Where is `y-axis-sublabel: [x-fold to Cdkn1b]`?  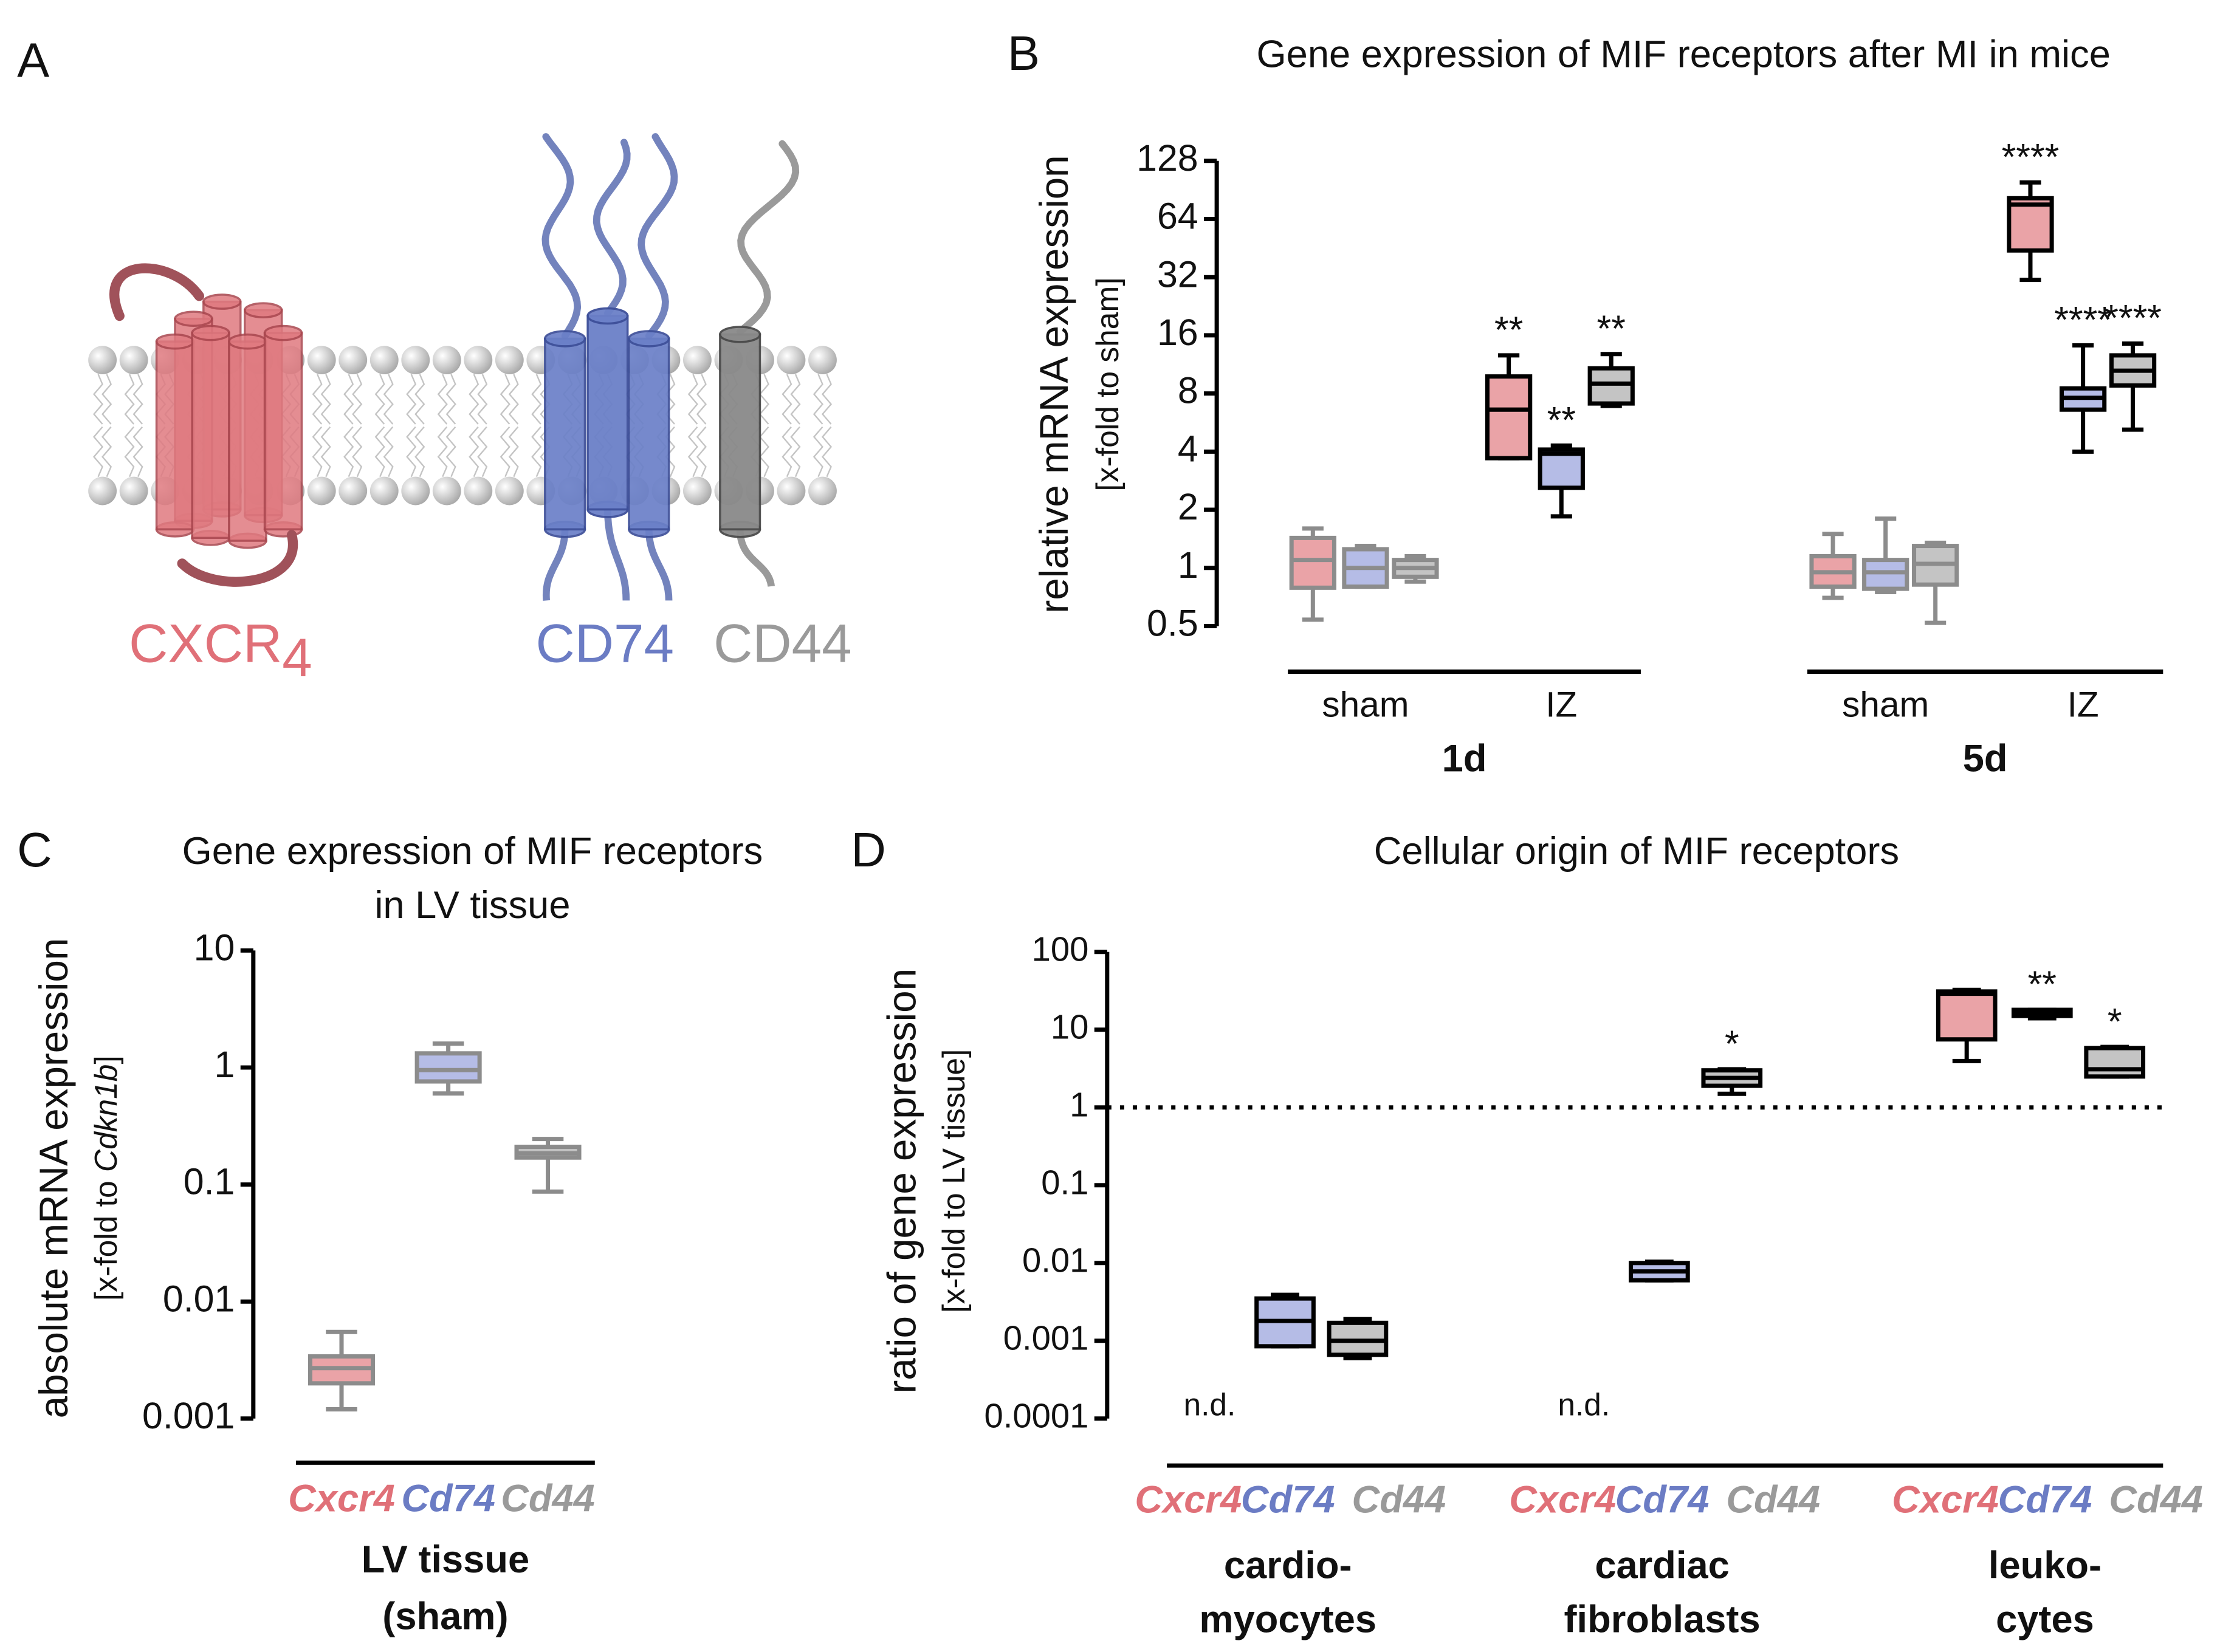
y-axis-sublabel: [x-fold to Cdkn1b] is located at coordinates (105, 1178).